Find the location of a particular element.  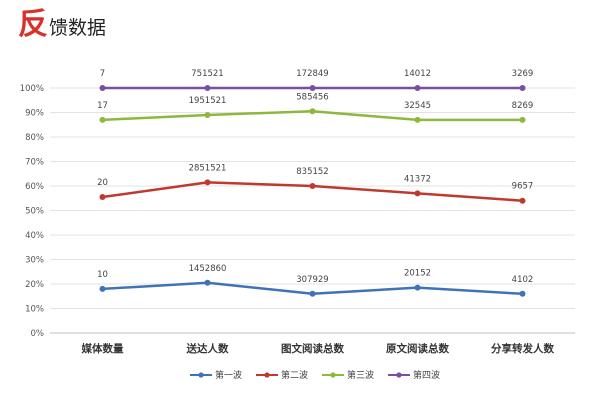

data-label: 20 is located at coordinates (102, 183).